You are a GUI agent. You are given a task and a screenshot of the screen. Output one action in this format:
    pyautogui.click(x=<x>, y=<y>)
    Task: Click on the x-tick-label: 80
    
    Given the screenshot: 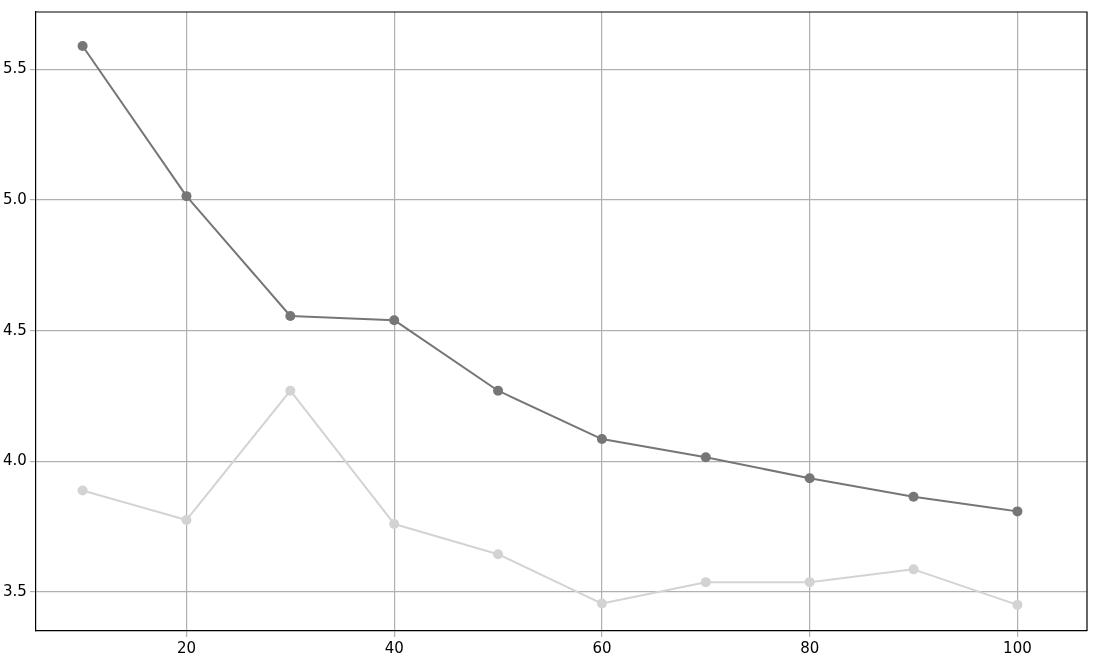 What is the action you would take?
    pyautogui.click(x=810, y=647)
    